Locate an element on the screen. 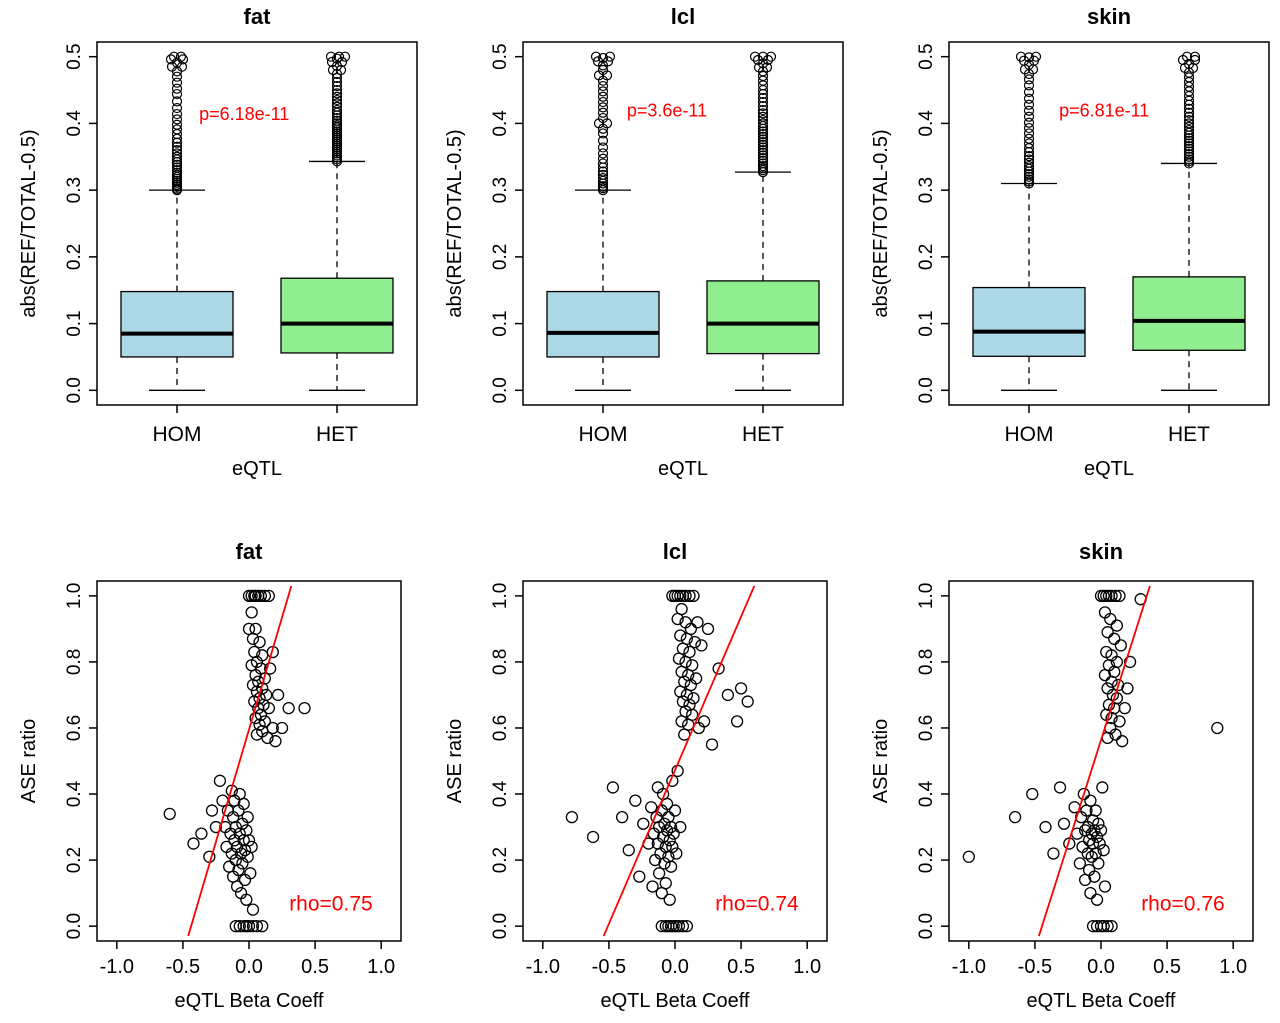 The image size is (1280, 1023). rho-annotation: rho=0.76 is located at coordinates (1183, 903).